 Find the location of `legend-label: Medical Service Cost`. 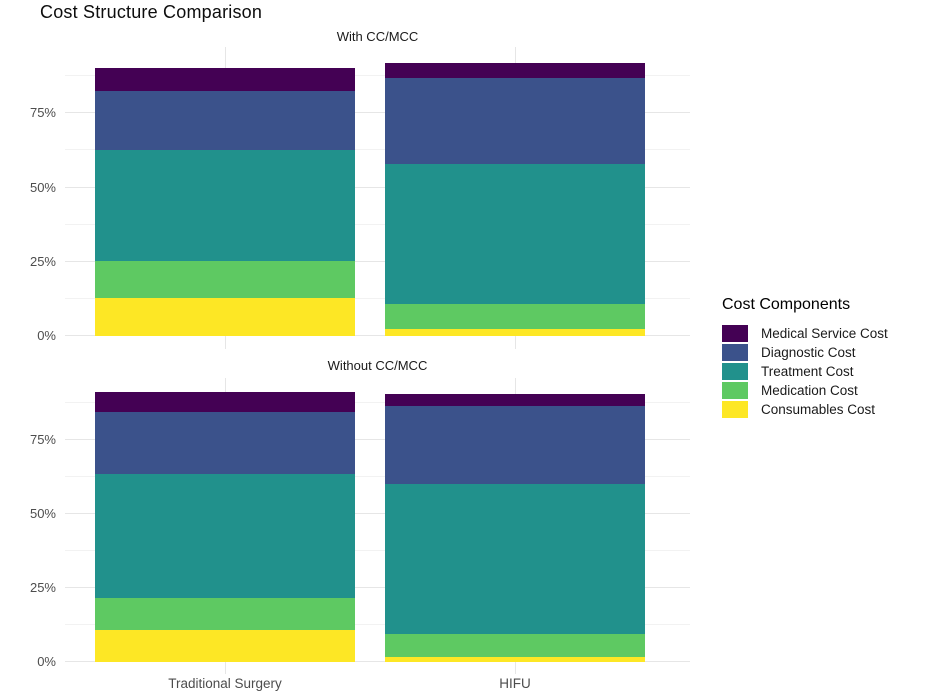

legend-label: Medical Service Cost is located at coordinates (824, 333).